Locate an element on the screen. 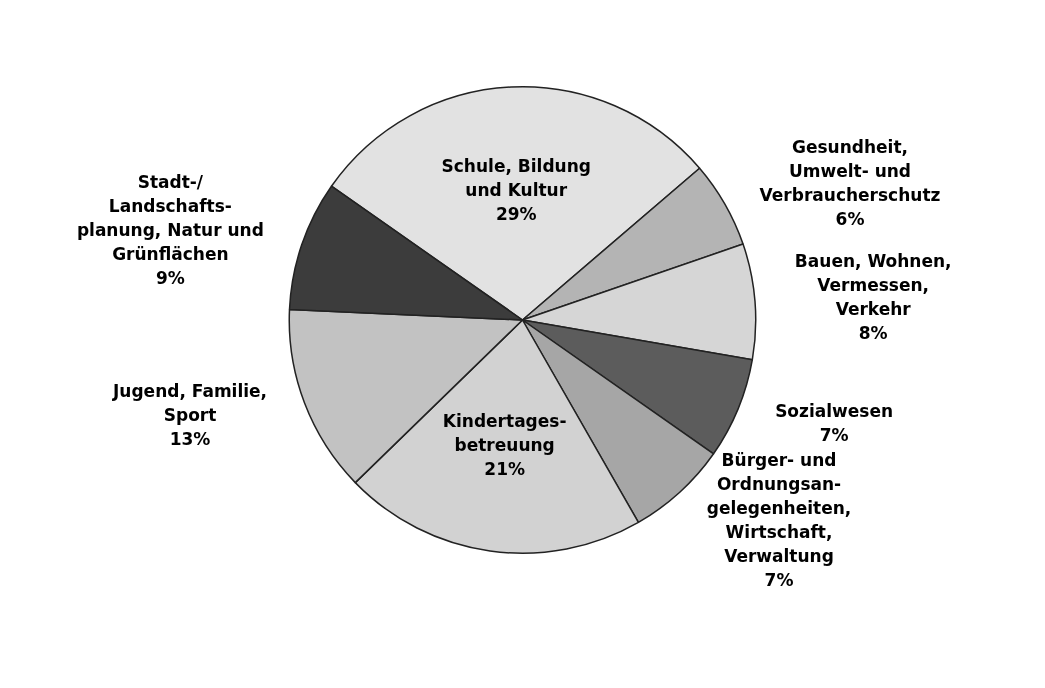  slice-label: Gesundheit, Umwelt- und Verbraucherschutz is located at coordinates (850, 170).